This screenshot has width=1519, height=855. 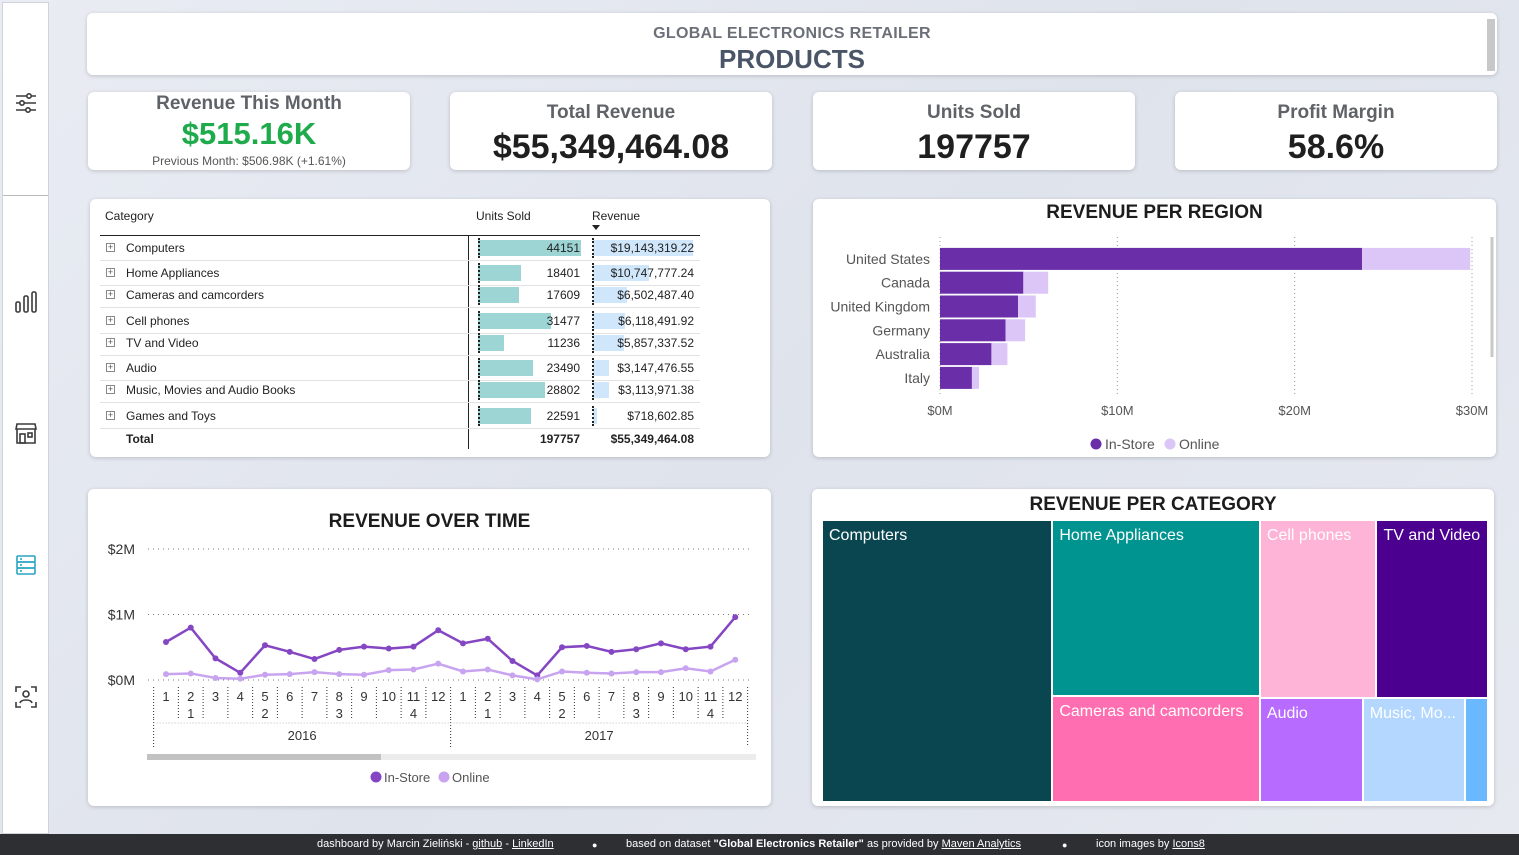 I want to click on kpi-note: Previous Month: $506.98K (+1.61%), so click(x=249, y=161).